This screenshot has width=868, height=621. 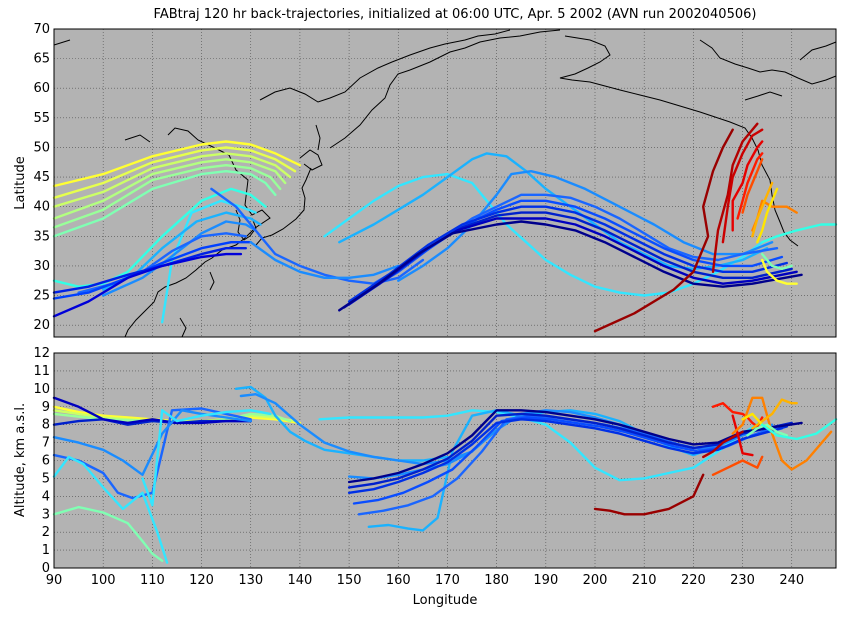 What do you see at coordinates (46, 461) in the screenshot?
I see `altitude-y-tick-label: 6` at bounding box center [46, 461].